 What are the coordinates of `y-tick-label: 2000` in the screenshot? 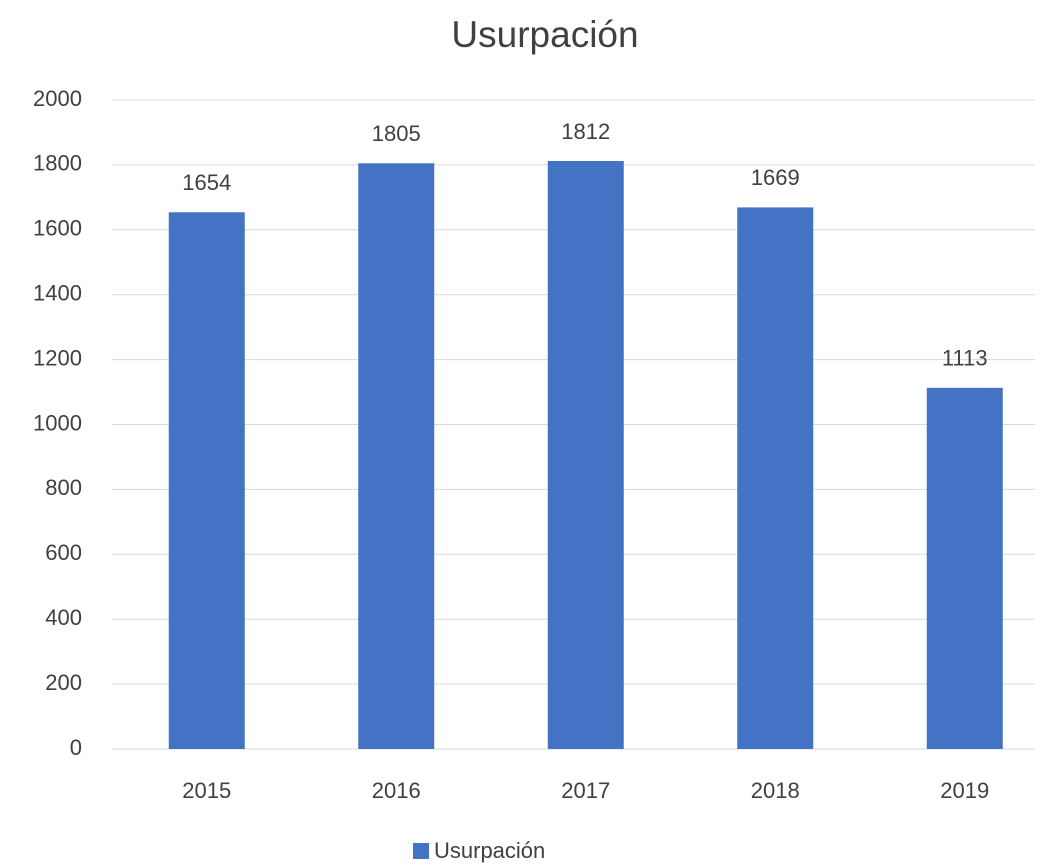 It's located at (57, 98).